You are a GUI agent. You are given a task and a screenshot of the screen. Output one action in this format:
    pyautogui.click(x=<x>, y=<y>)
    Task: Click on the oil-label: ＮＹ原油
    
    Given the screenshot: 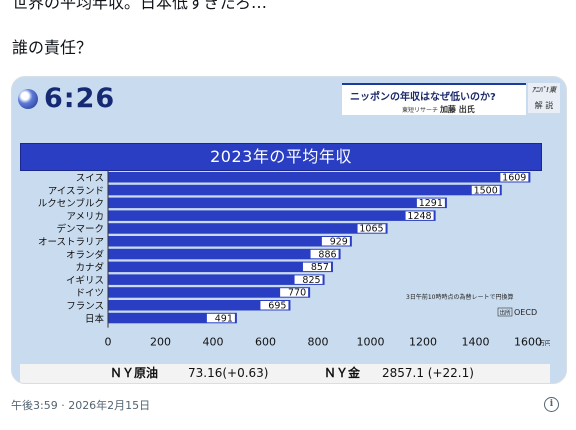 What is the action you would take?
    pyautogui.click(x=134, y=373)
    